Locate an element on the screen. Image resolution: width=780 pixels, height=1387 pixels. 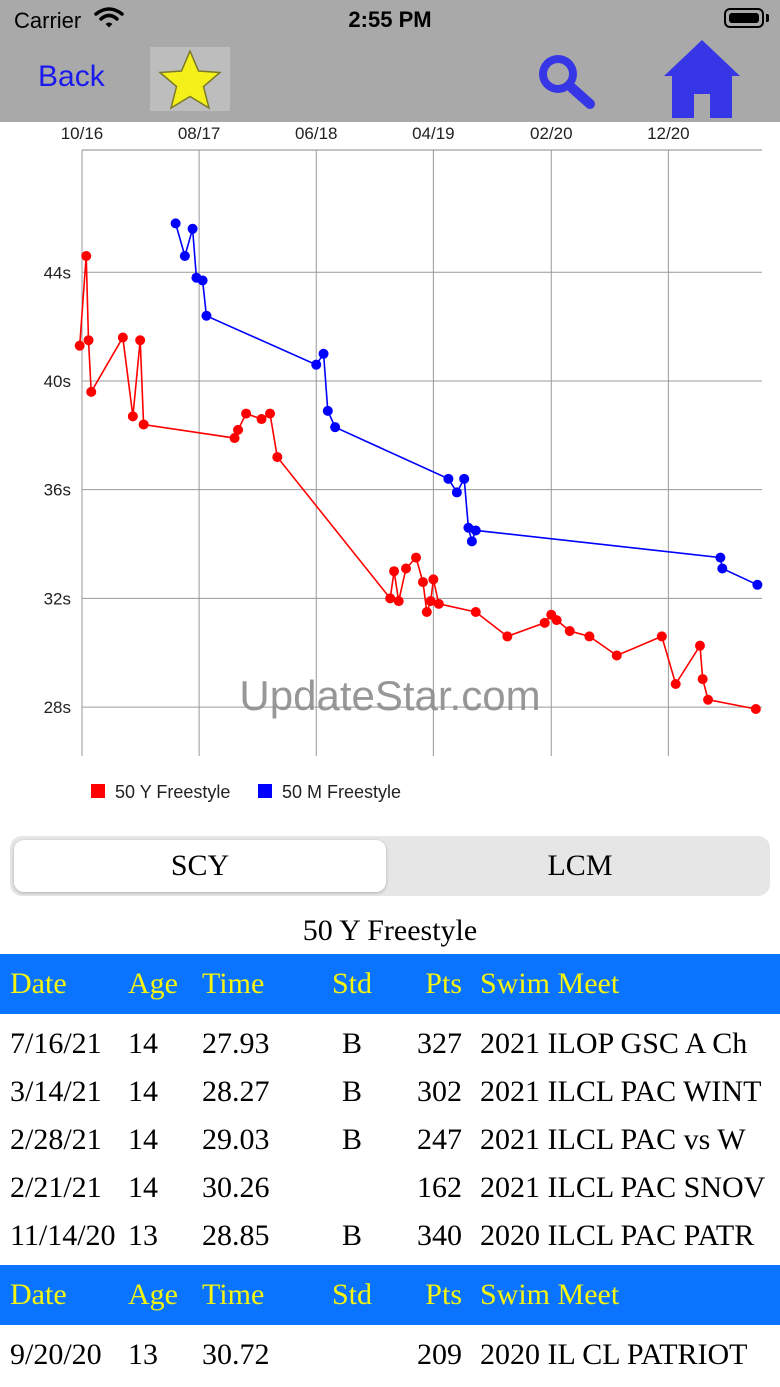
cell-date: 2/21/21 is located at coordinates (56, 1187).